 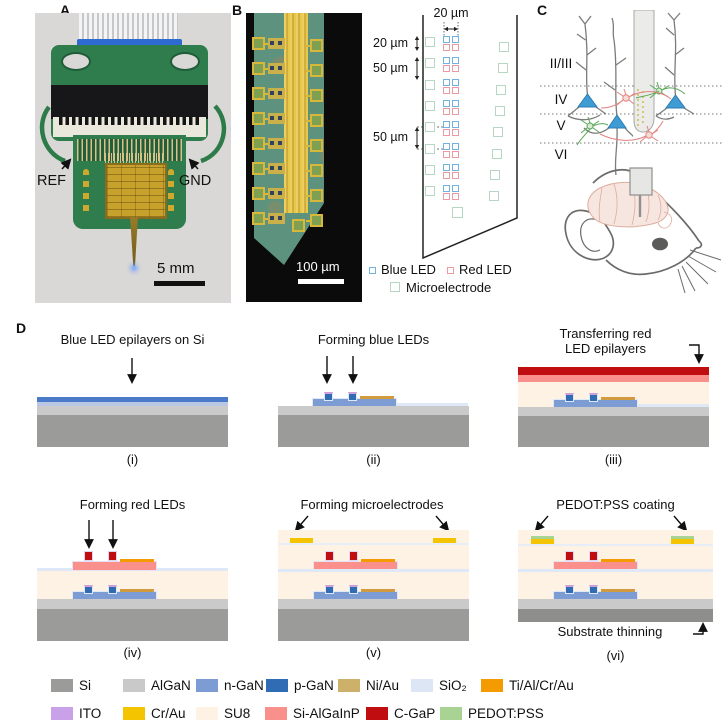 I want to click on legend-chip-si, so click(x=62, y=685).